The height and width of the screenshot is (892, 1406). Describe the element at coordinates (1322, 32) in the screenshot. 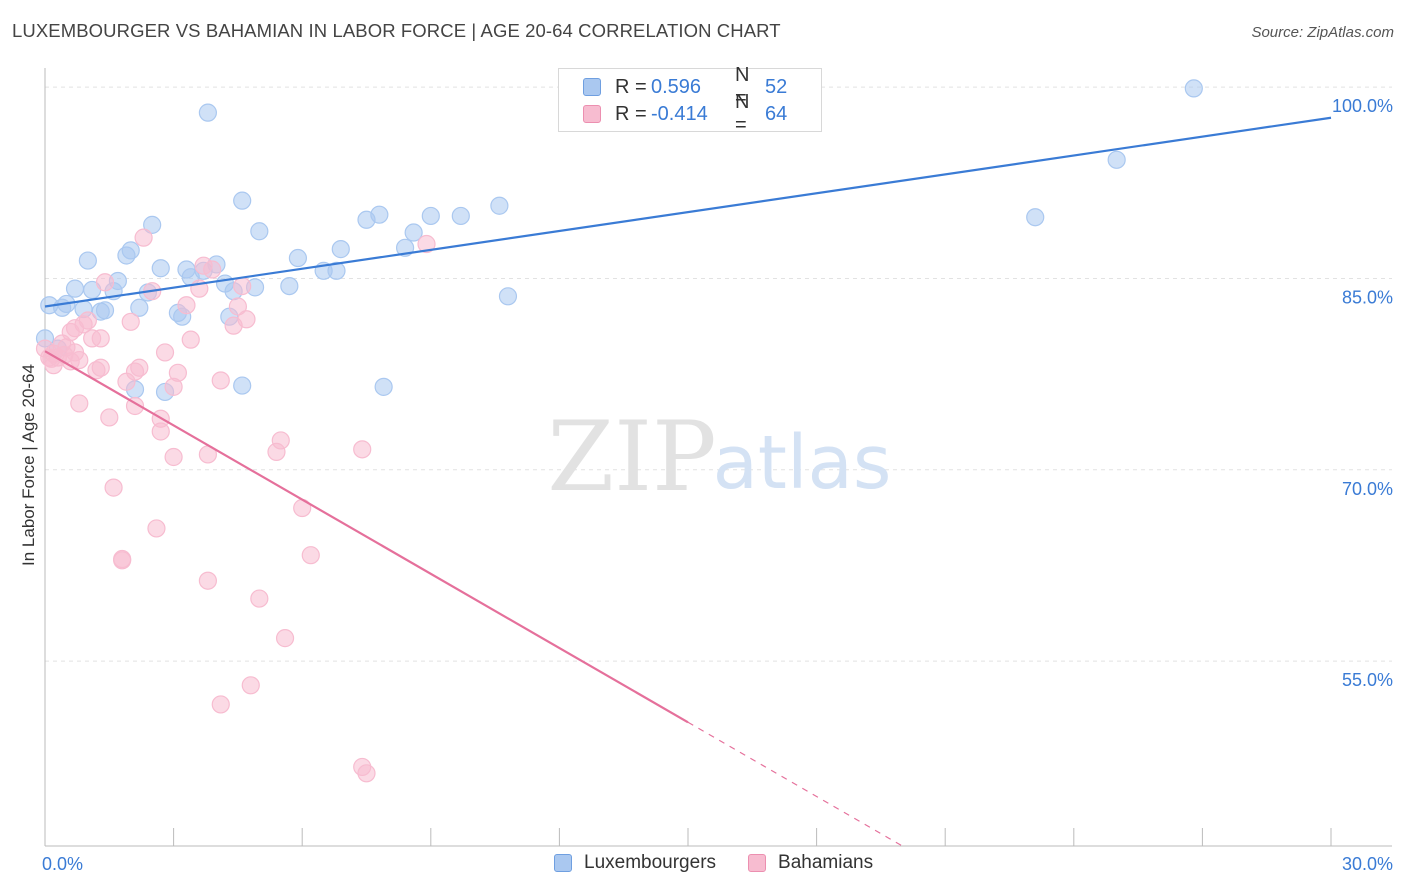

I see `source-label: Source: ZipAtlas.com` at that location.